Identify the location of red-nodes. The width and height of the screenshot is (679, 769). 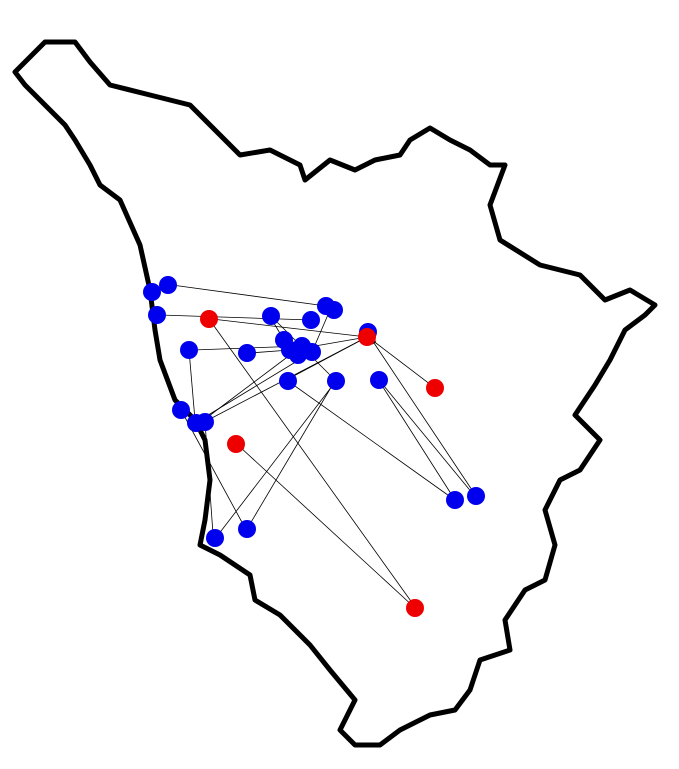
(322, 463).